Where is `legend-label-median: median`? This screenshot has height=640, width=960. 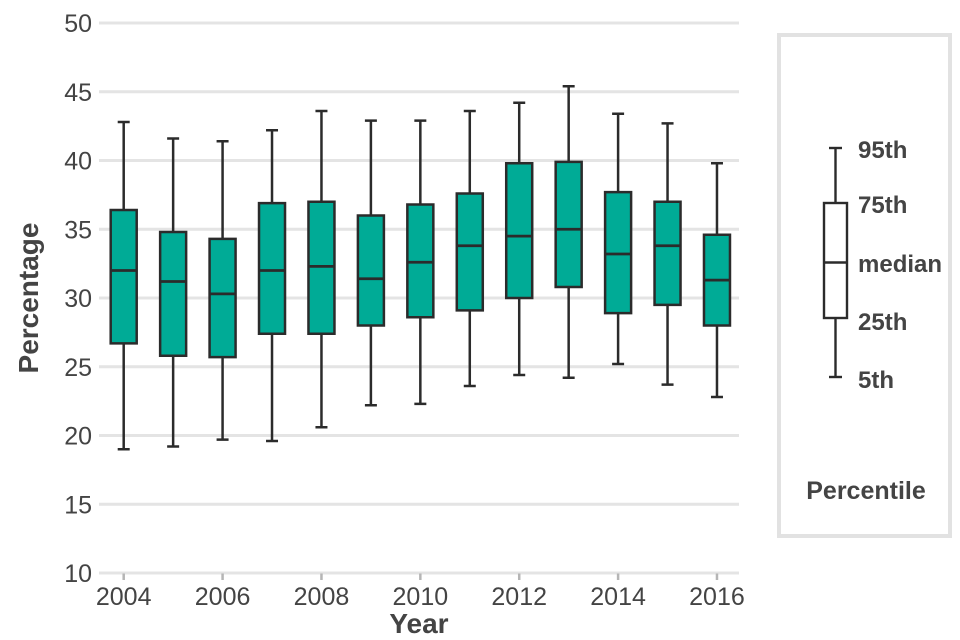
legend-label-median: median is located at coordinates (900, 264).